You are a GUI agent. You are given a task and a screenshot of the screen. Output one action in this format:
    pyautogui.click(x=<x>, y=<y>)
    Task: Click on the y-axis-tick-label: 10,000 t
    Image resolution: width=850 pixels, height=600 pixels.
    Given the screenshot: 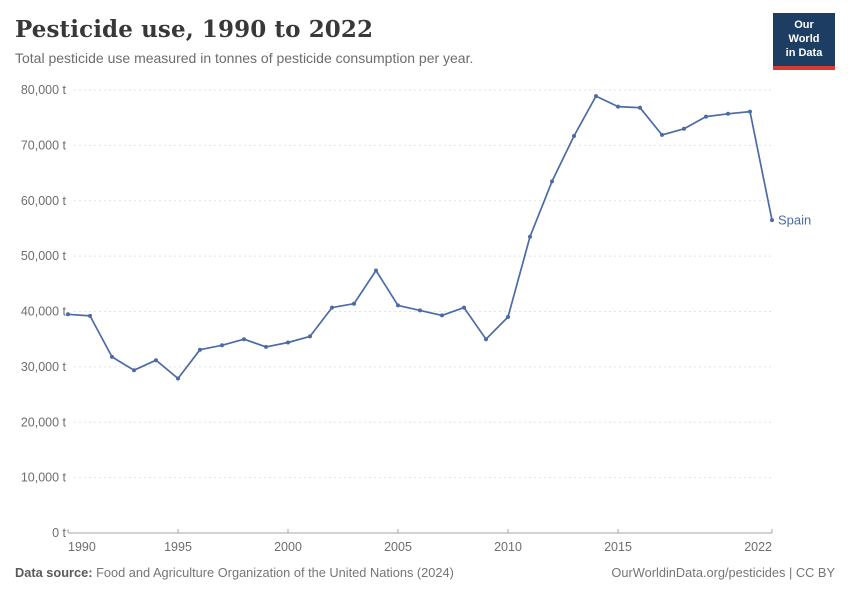 What is the action you would take?
    pyautogui.click(x=44, y=478)
    